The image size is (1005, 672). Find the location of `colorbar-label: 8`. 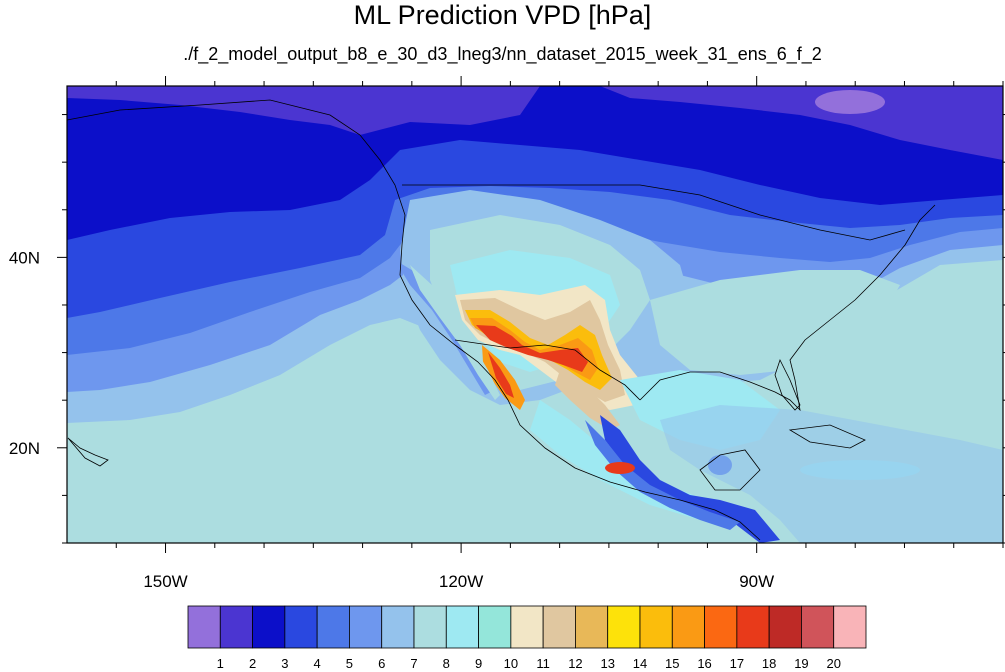

colorbar-label: 8 is located at coordinates (446, 663).